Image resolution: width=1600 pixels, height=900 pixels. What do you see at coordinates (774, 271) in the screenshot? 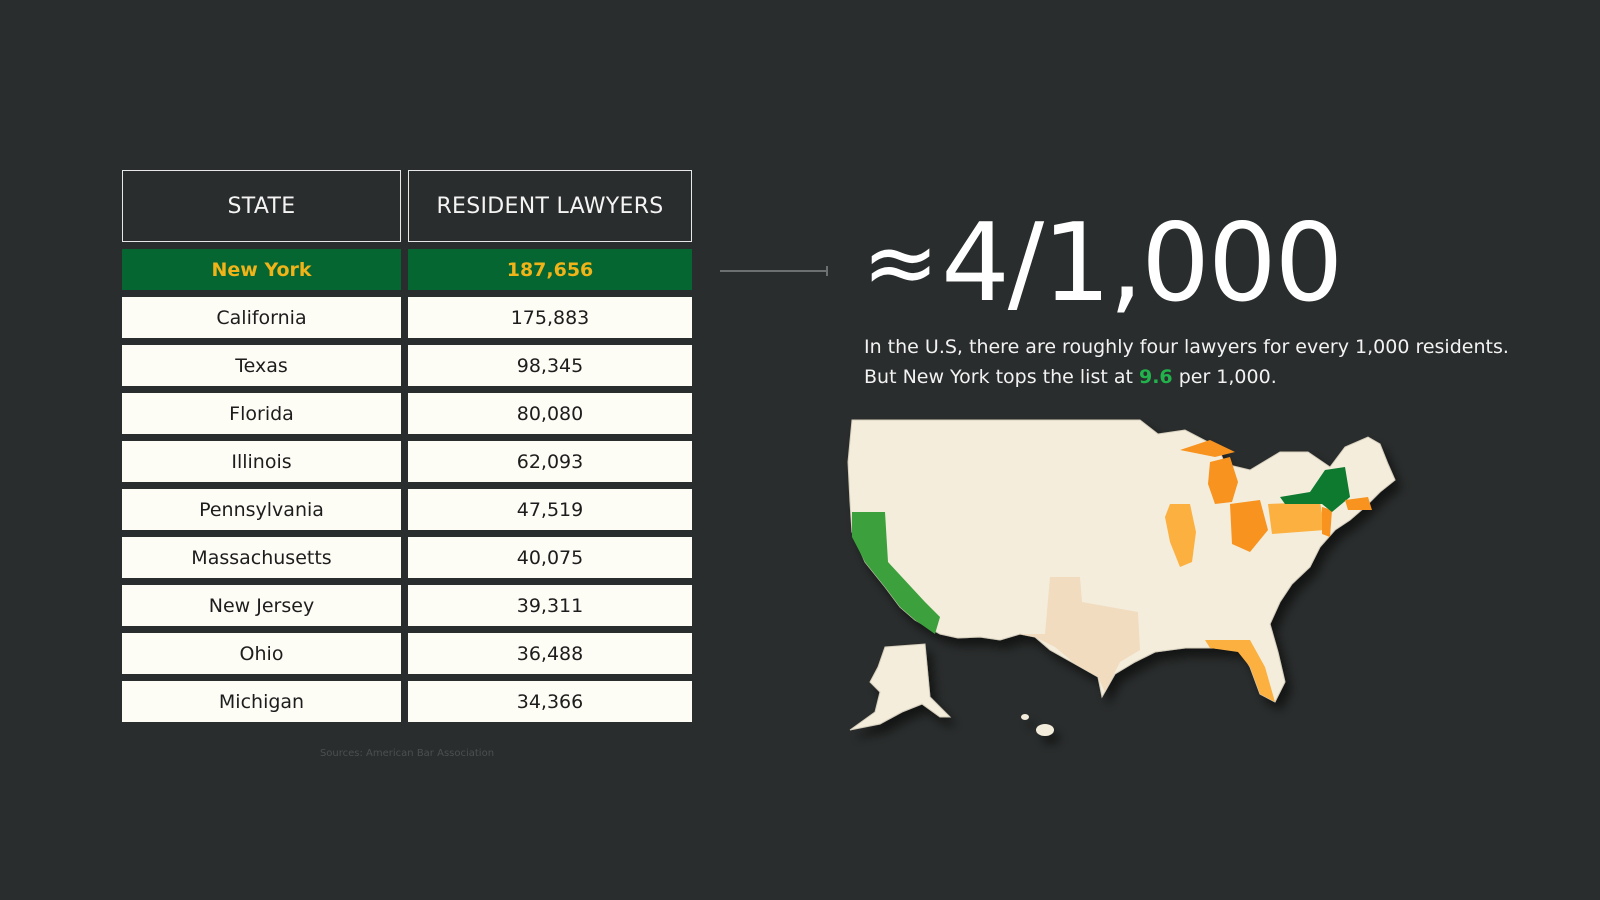
I see `connector-arrow` at bounding box center [774, 271].